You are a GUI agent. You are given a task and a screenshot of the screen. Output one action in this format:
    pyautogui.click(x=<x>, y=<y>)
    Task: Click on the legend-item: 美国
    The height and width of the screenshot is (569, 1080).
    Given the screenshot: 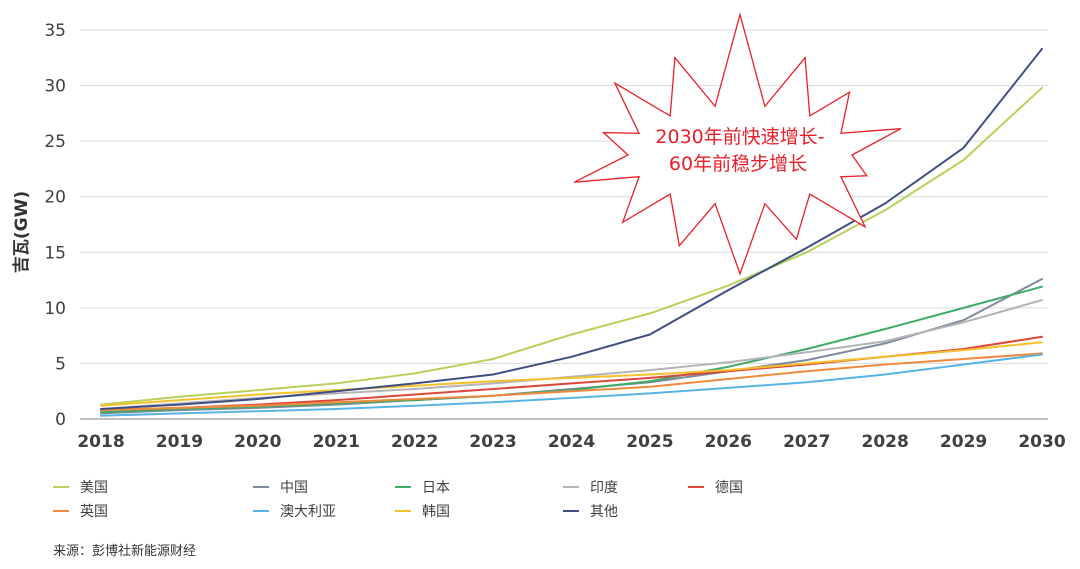 What is the action you would take?
    pyautogui.click(x=80, y=488)
    